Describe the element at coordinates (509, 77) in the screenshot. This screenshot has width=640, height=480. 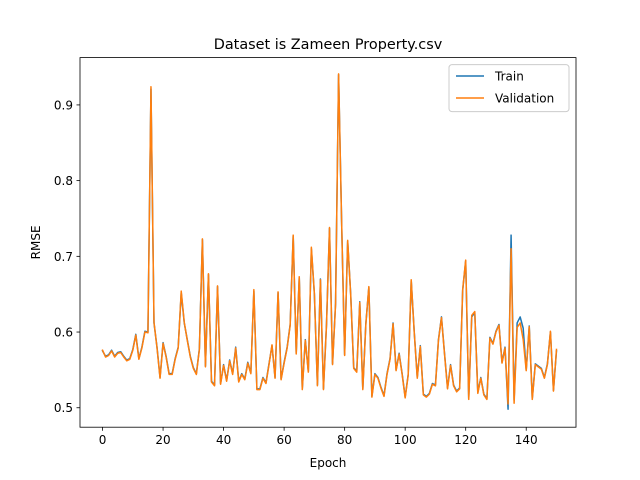
I see `legend-label-train: Train` at that location.